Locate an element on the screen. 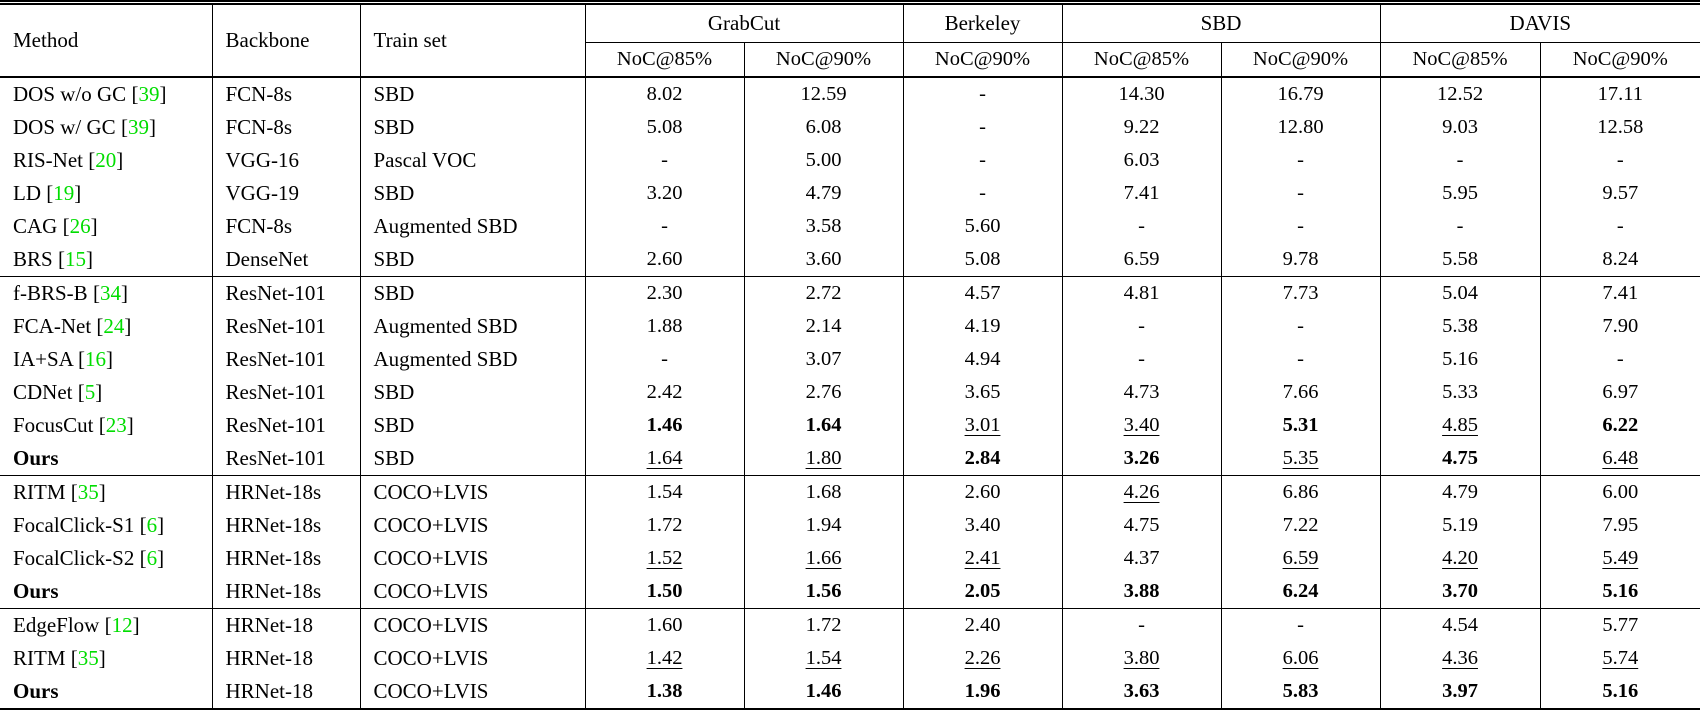 The height and width of the screenshot is (710, 1700). noc-value: 5.19 is located at coordinates (1460, 525).